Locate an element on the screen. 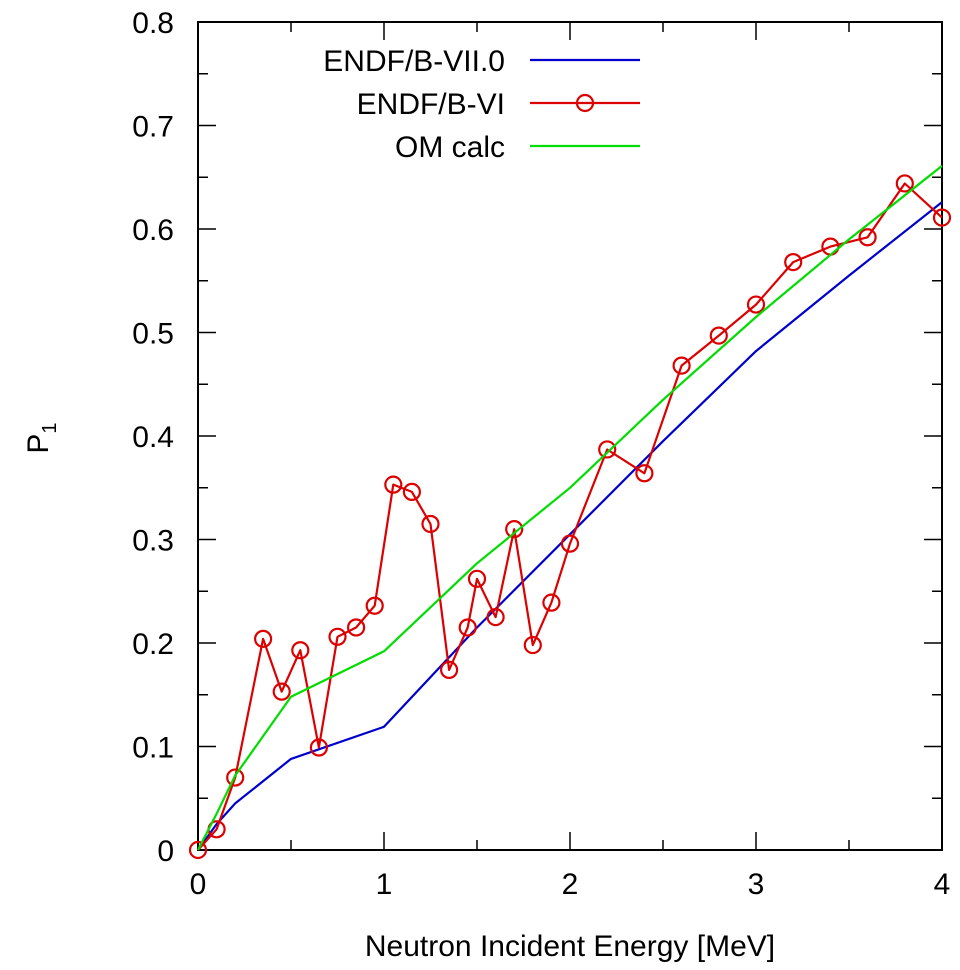 The width and height of the screenshot is (960, 970). legend-label: ENDF/B-VI is located at coordinates (431, 104).